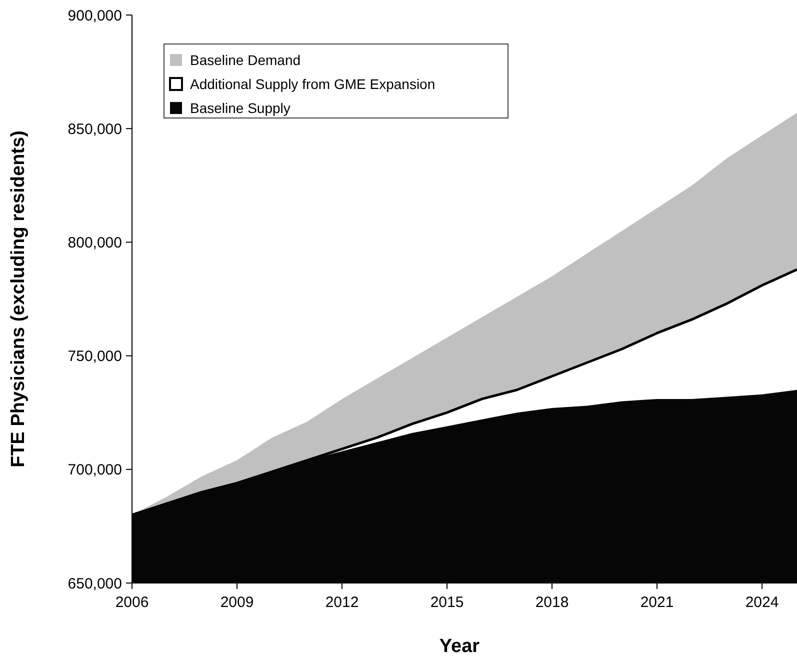 Image resolution: width=797 pixels, height=664 pixels. What do you see at coordinates (95, 470) in the screenshot?
I see `y-tick-label: 700,000` at bounding box center [95, 470].